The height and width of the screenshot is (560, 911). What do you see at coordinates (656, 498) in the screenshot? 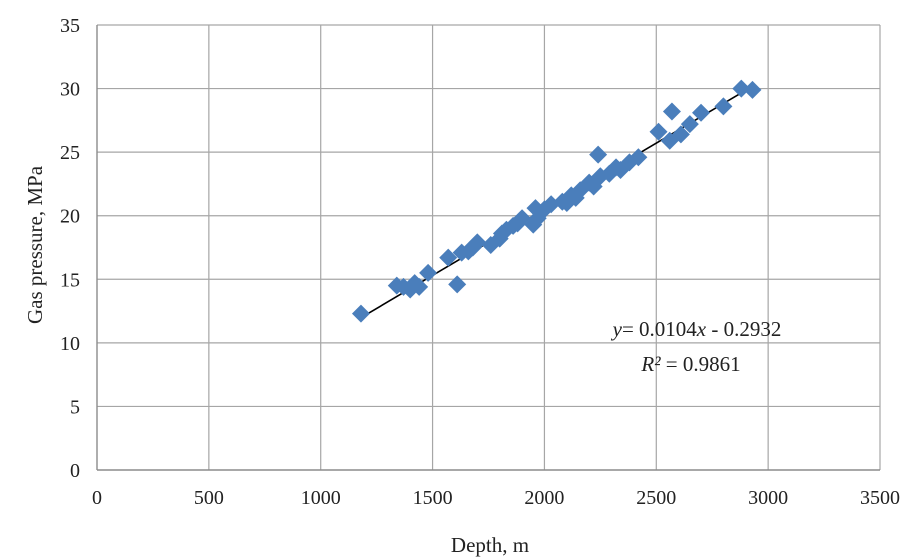
I see `x-tick-label: 2500` at bounding box center [656, 498].